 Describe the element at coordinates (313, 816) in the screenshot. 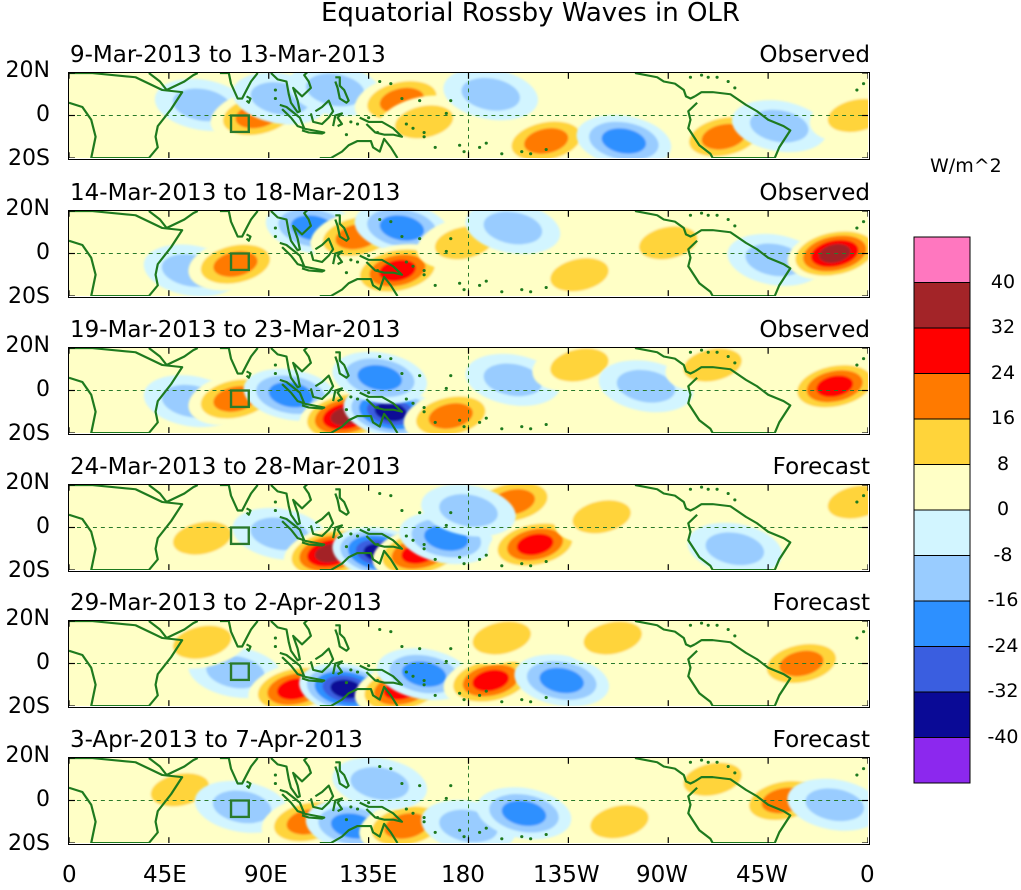

I see `coastline-java` at that location.